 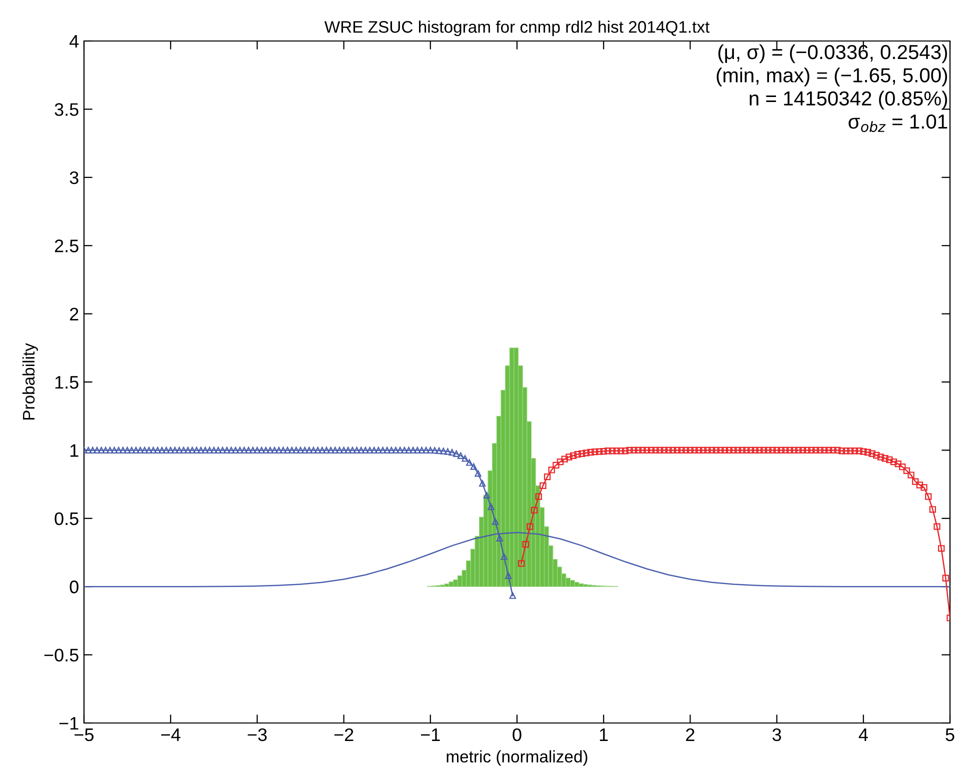 I want to click on y-tick-label: 0, so click(x=74, y=587).